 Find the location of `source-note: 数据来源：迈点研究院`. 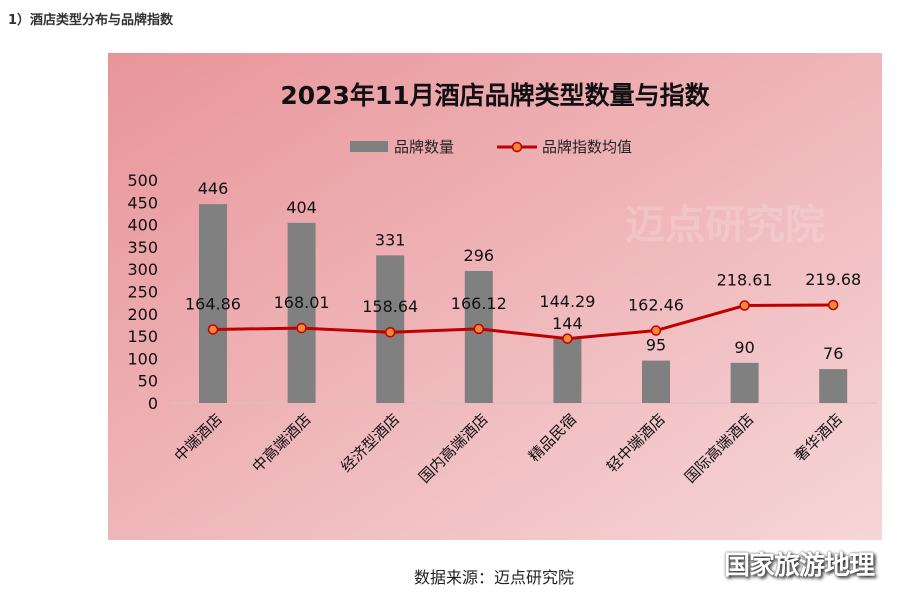

source-note: 数据来源：迈点研究院 is located at coordinates (494, 577).